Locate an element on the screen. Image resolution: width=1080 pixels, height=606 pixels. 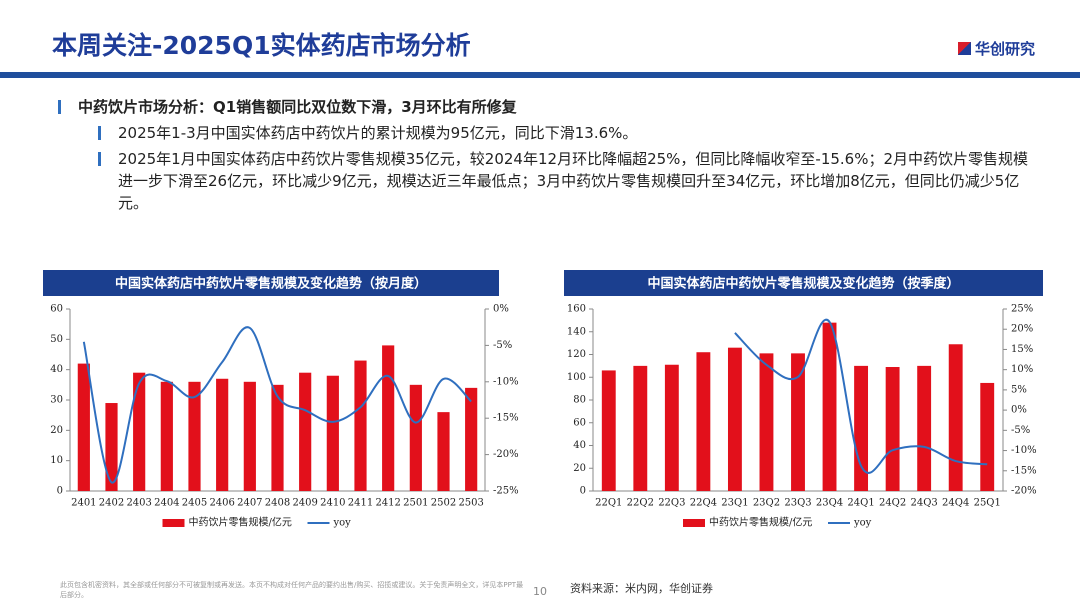
x-tick-label: 24Q2 is located at coordinates (892, 503).